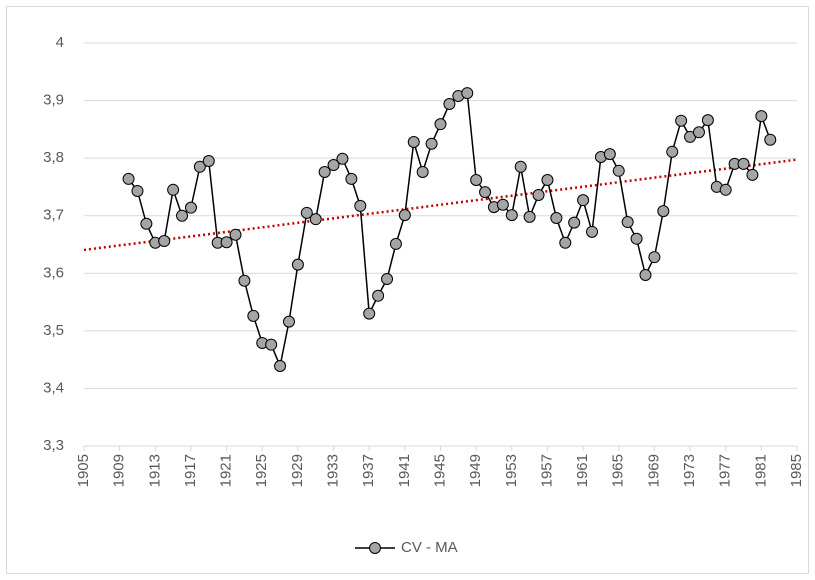  I want to click on x-tick-label: 1953, so click(511, 470).